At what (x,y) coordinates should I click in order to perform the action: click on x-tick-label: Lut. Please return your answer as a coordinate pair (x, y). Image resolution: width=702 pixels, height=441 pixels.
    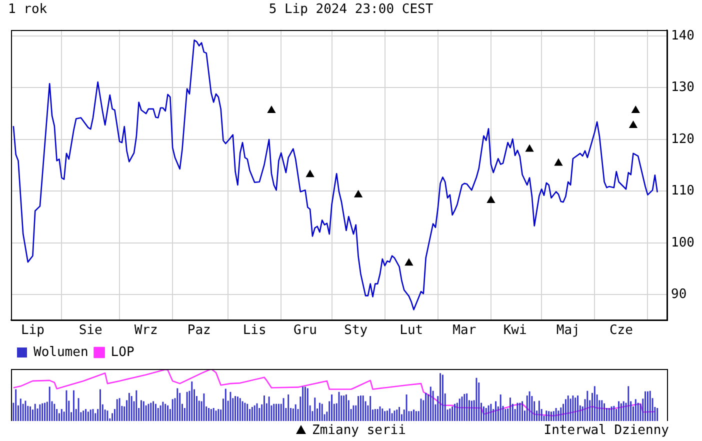
    Looking at the image, I should click on (412, 330).